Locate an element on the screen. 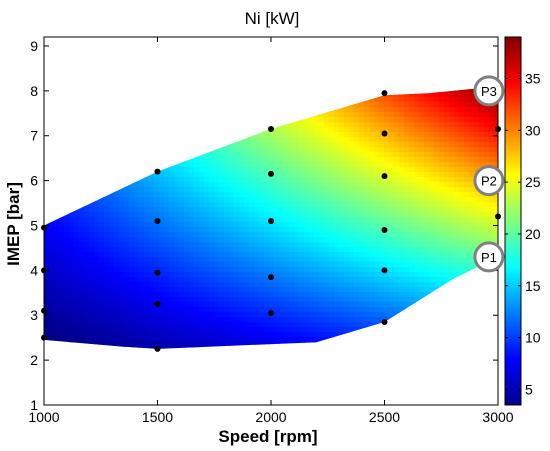 The width and height of the screenshot is (550, 451). y-tick-label: 4 is located at coordinates (34, 270).